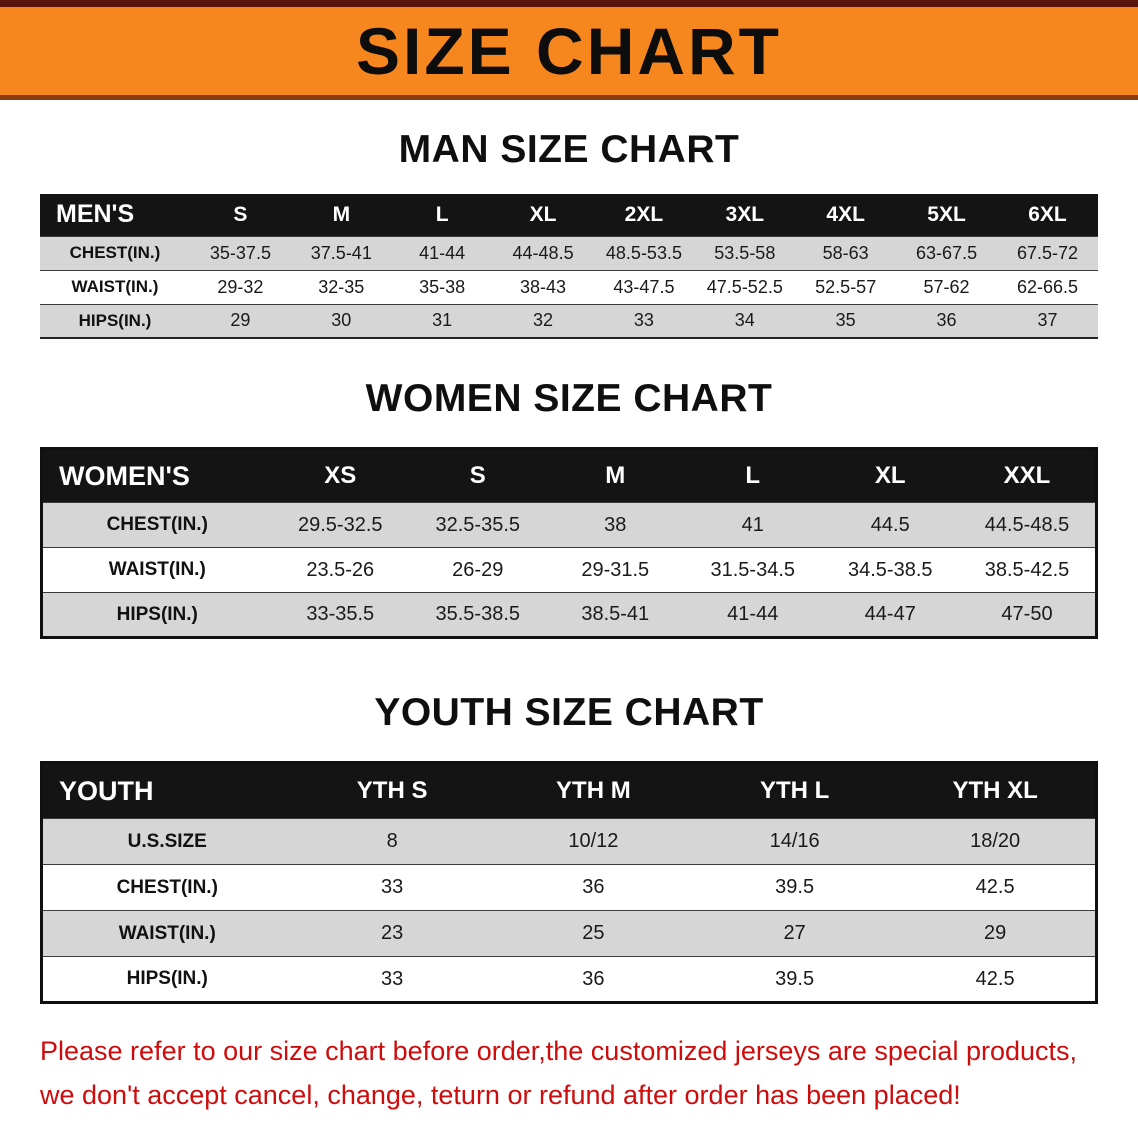  What do you see at coordinates (845, 252) in the screenshot?
I see `measurement-value: 58-63` at bounding box center [845, 252].